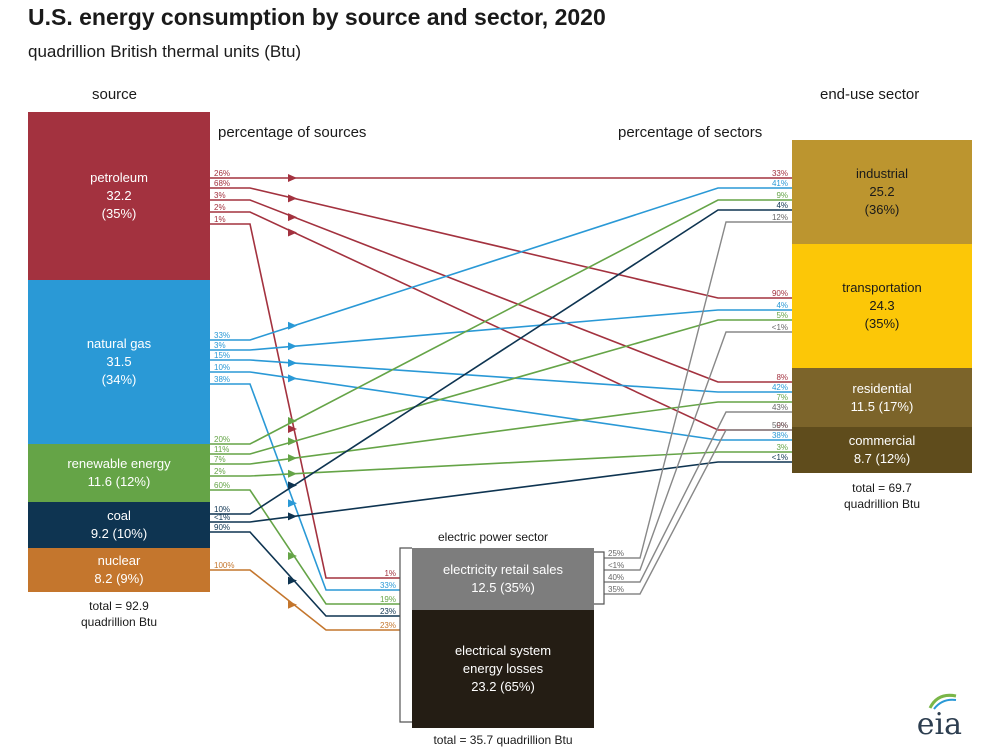 This screenshot has height=750, width=1000. What do you see at coordinates (503, 686) in the screenshot?
I see `losses-value: 23.2 (65%)` at bounding box center [503, 686].